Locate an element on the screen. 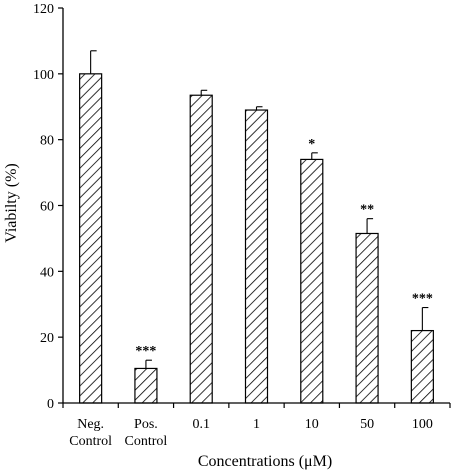 This screenshot has height=474, width=474. significance-label-6: *** is located at coordinates (422, 299).